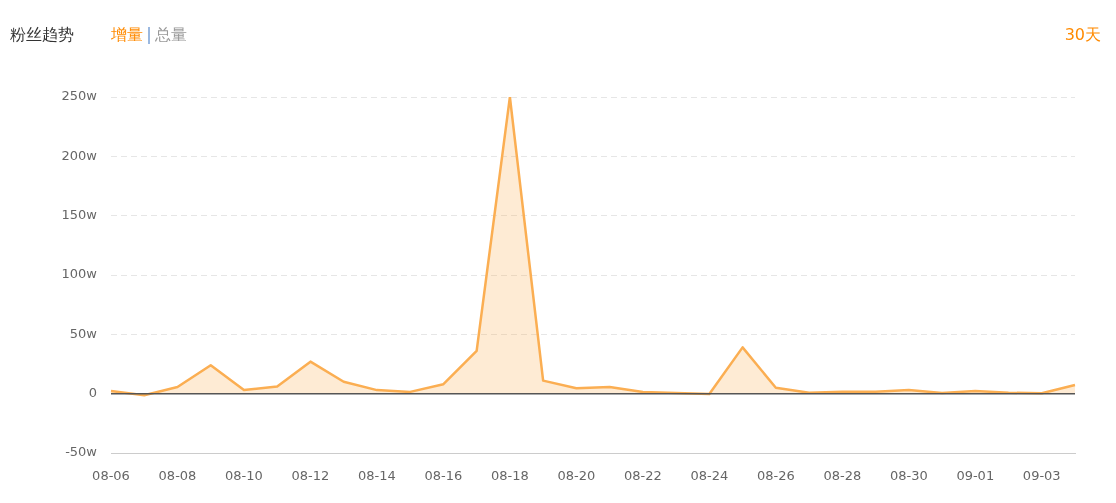 The image size is (1116, 503). I want to click on x-tick-label: 08-28, so click(842, 476).